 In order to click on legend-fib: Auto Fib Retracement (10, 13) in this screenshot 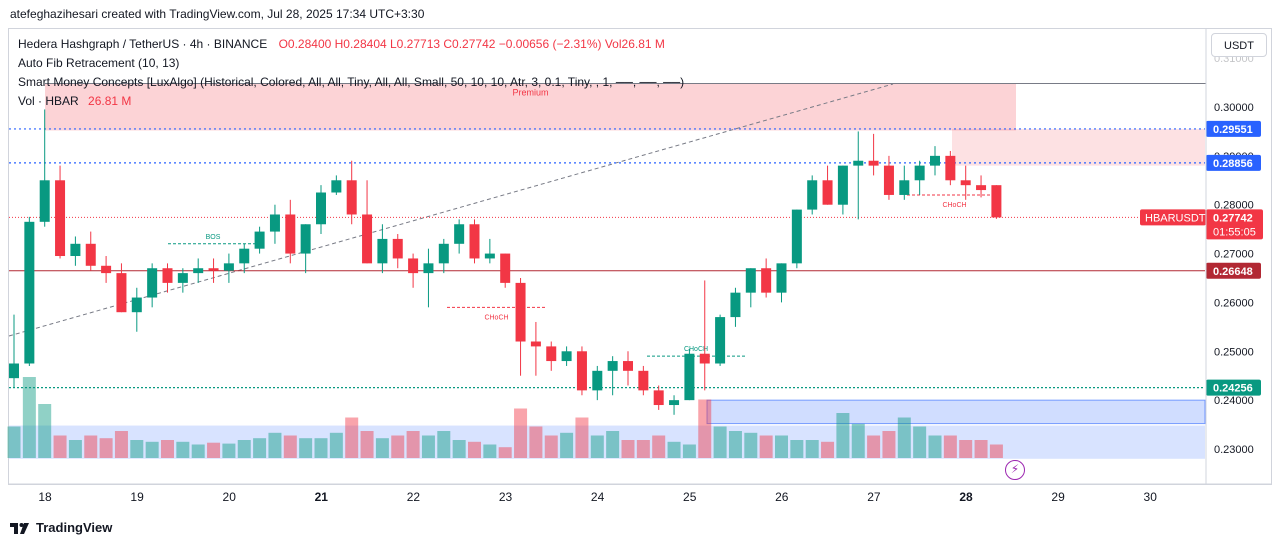, I will do `click(99, 63)`.